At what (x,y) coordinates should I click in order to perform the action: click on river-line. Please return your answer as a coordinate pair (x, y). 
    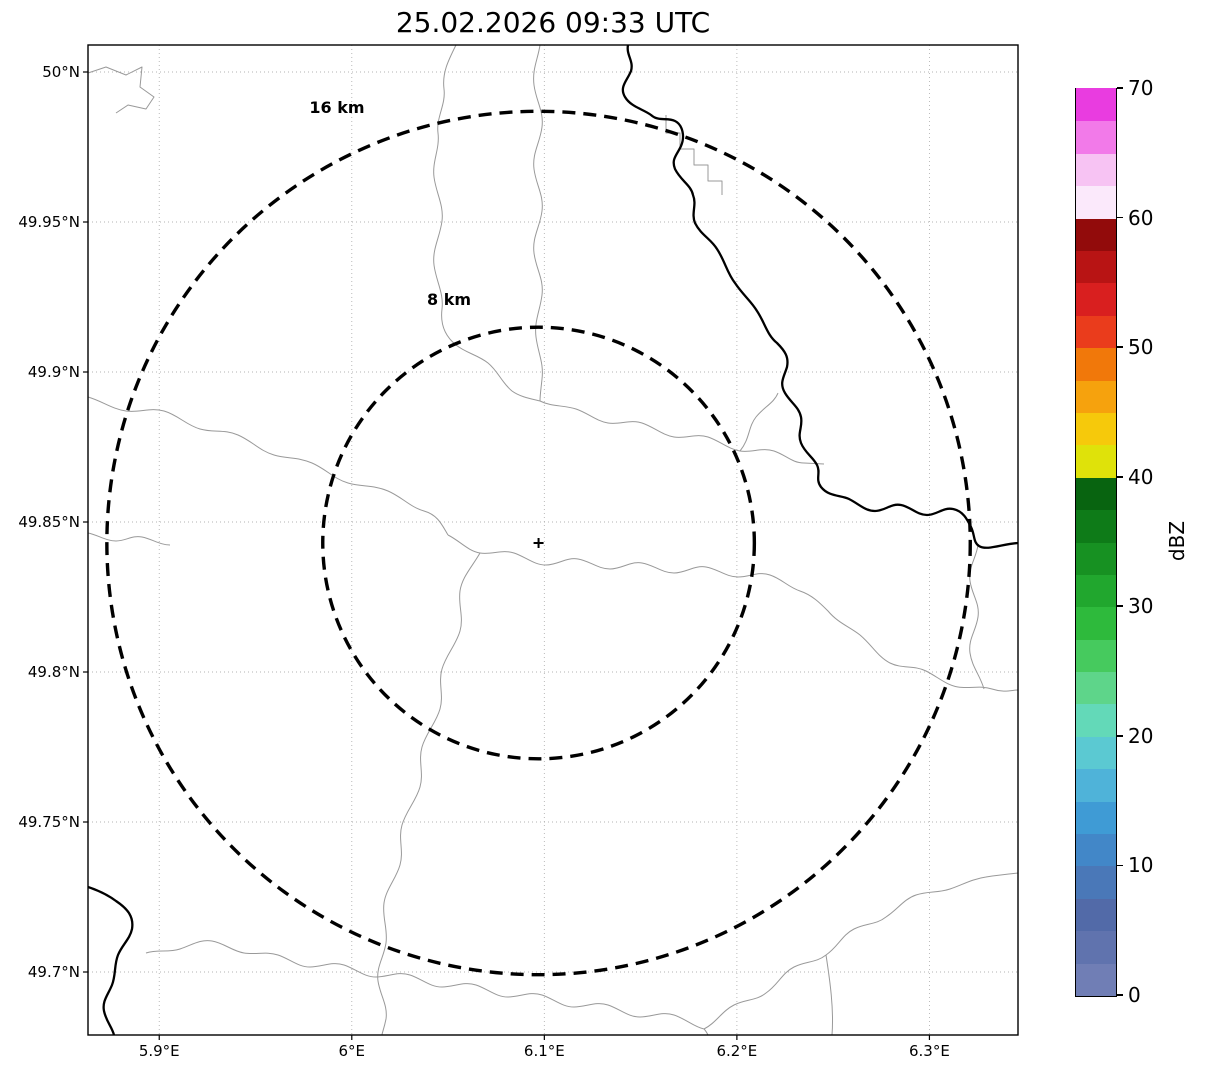
    Looking at the image, I should click on (110, 960).